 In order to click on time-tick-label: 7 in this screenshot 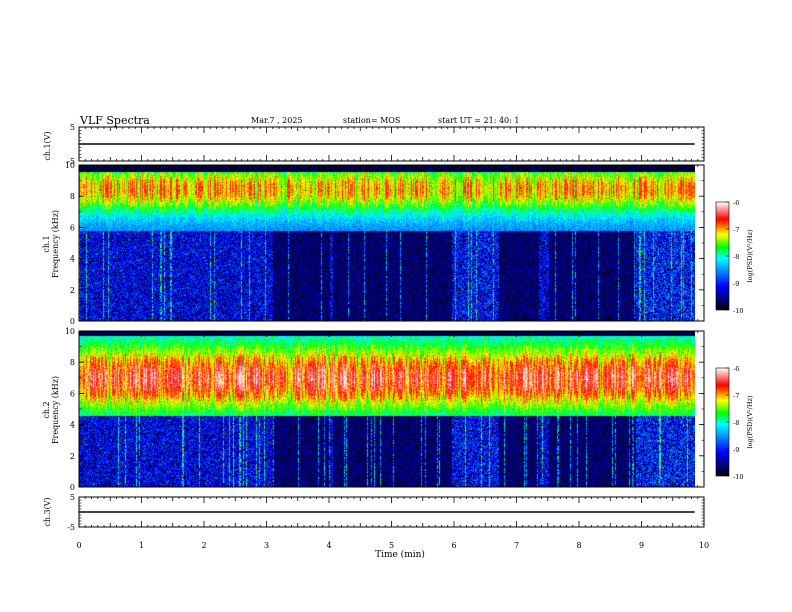, I will do `click(516, 545)`.